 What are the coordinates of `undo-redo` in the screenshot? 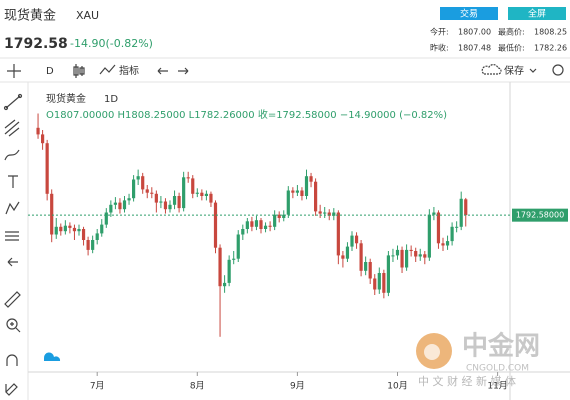 It's located at (173, 71).